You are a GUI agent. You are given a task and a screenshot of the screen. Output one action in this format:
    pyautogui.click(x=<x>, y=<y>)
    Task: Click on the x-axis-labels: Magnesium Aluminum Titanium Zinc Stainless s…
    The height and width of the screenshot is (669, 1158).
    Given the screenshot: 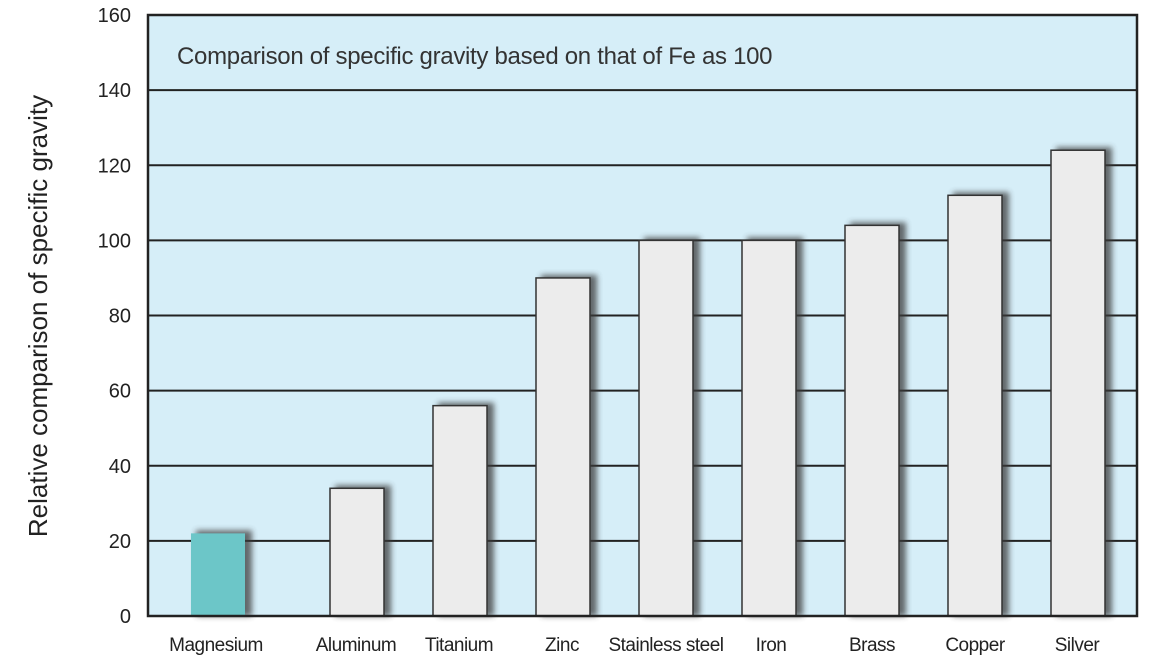 What is the action you would take?
    pyautogui.click(x=635, y=645)
    